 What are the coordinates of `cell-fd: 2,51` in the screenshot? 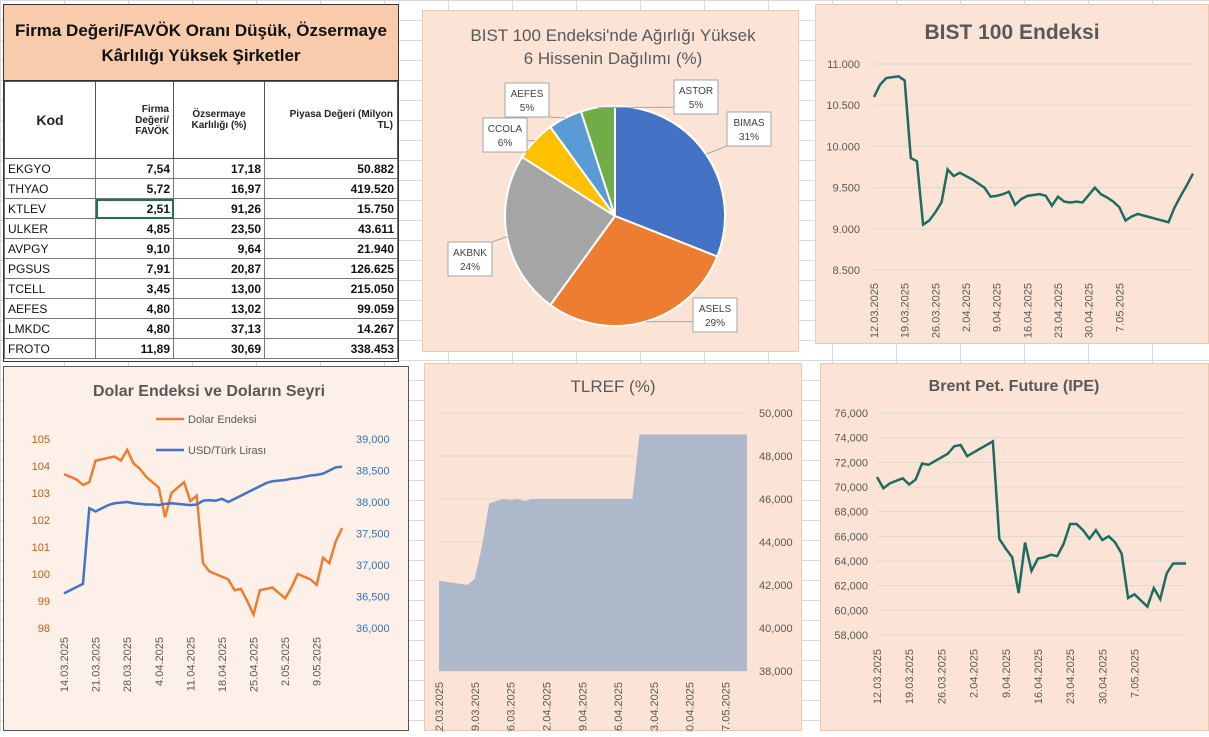 It's located at (134, 208).